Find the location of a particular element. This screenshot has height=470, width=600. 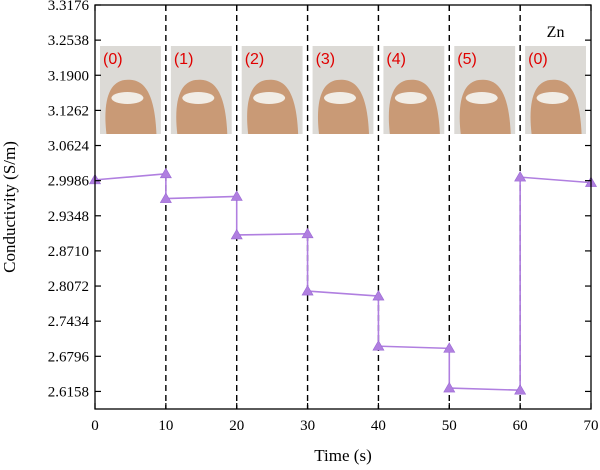

y-tick-label: 3.3176 is located at coordinates (69, 7).